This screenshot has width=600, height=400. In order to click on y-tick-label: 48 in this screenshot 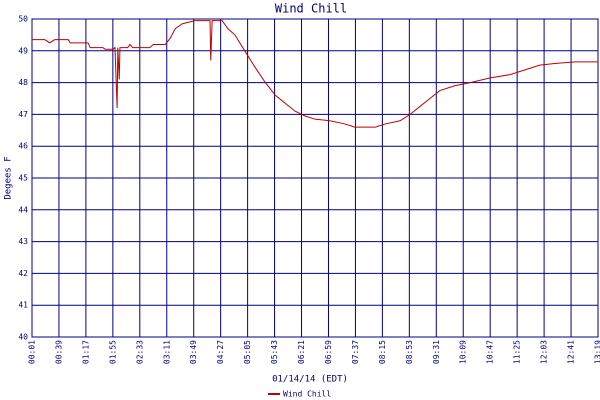, I will do `click(23, 82)`.